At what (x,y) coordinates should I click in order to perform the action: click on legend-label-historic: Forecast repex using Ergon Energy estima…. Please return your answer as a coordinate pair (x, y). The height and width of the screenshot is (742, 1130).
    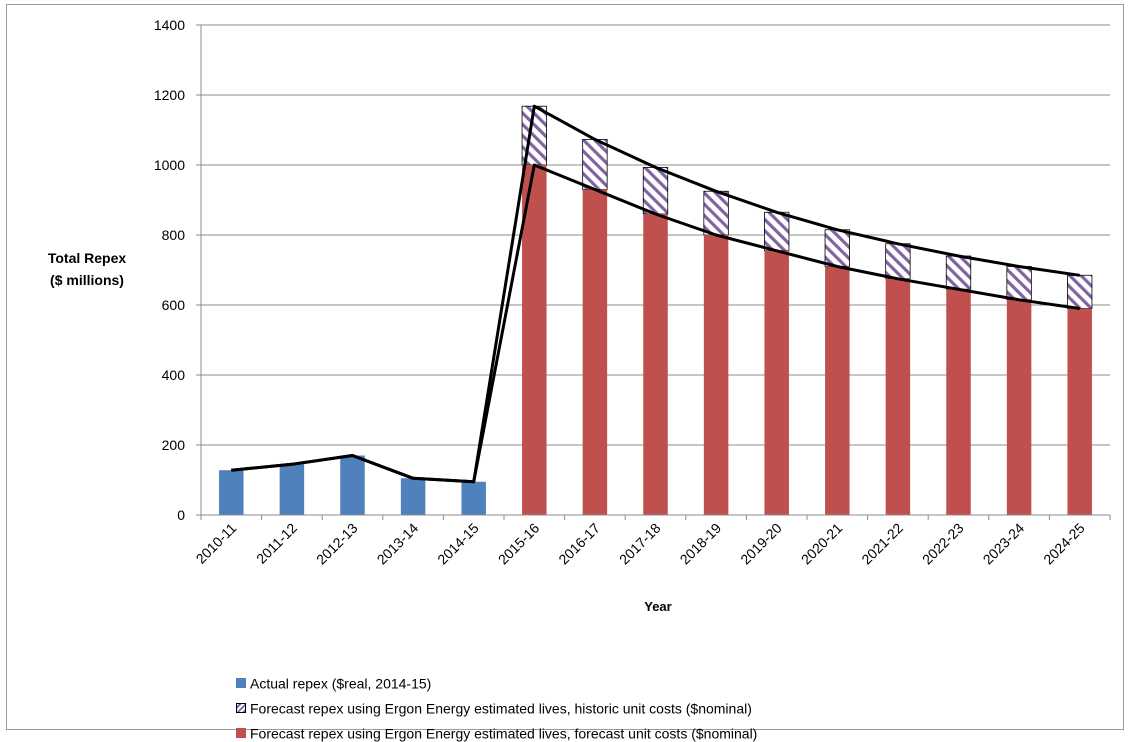
    Looking at the image, I should click on (501, 708).